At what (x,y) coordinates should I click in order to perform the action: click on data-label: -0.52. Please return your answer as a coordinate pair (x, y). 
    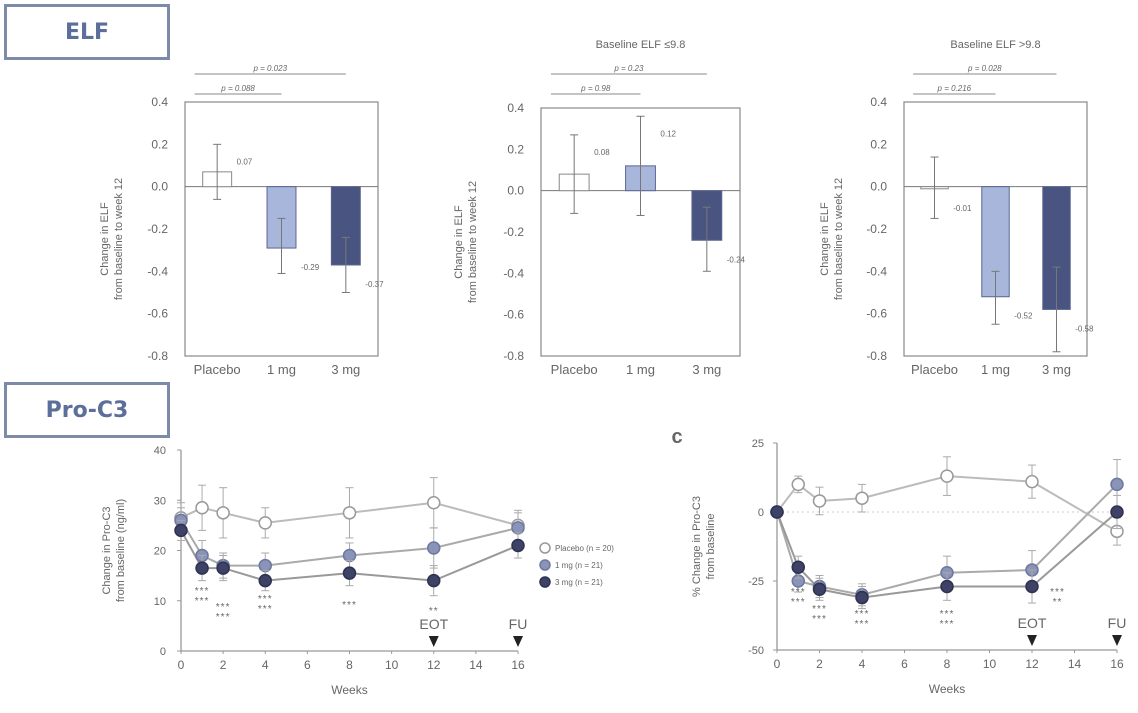
    Looking at the image, I should click on (1023, 316).